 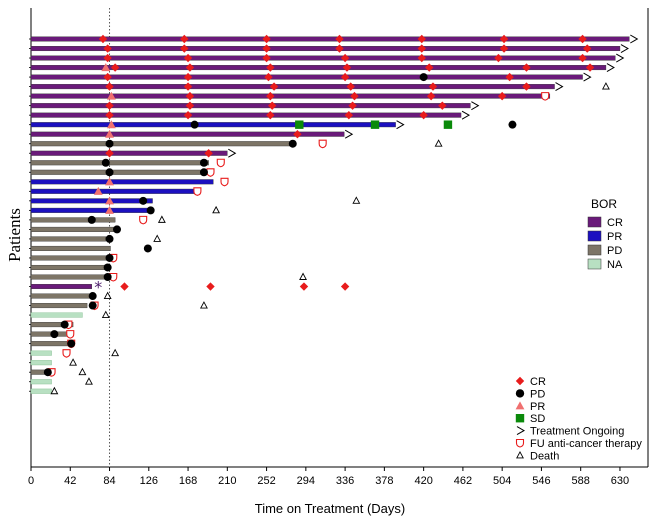 I want to click on x-tick-label: 126, so click(x=149, y=481).